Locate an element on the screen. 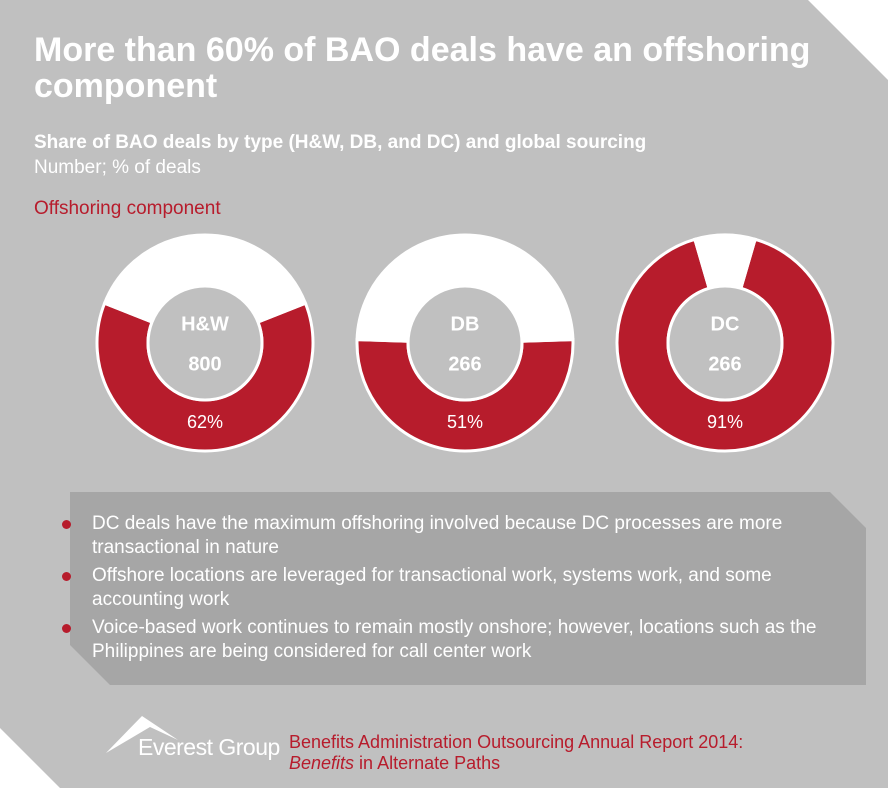 The width and height of the screenshot is (888, 788). logo is located at coordinates (142, 734).